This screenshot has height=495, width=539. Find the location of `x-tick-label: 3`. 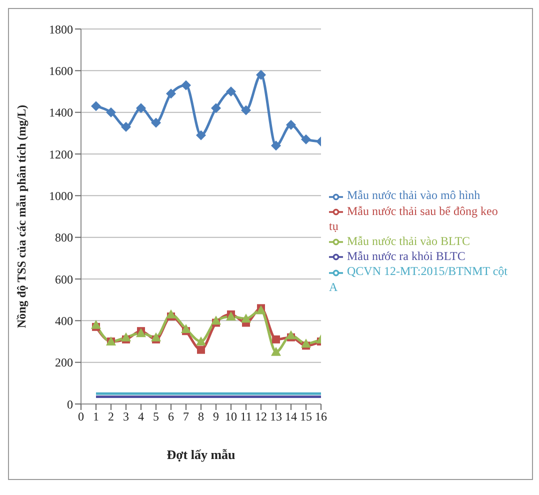

x-tick-label: 3 is located at coordinates (126, 417).